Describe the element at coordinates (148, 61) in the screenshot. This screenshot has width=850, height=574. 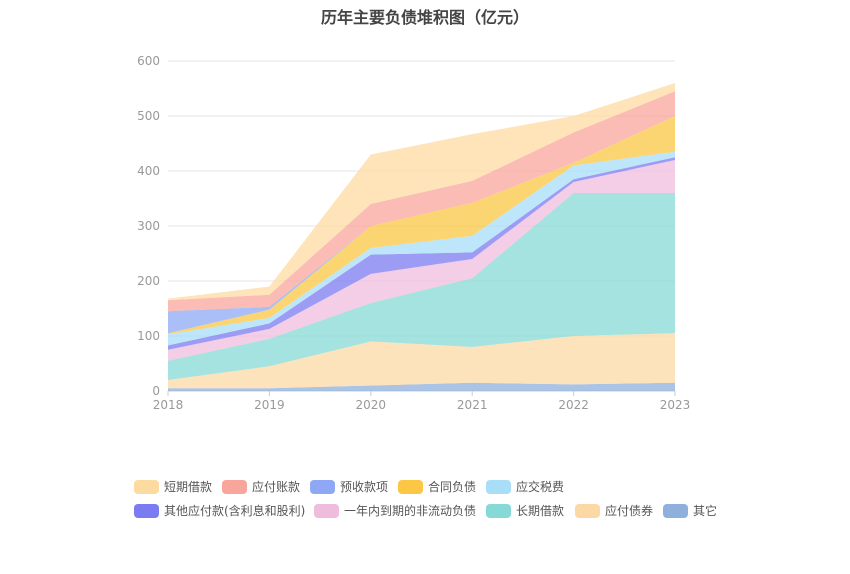
I see `y-tick-label: 600` at that location.